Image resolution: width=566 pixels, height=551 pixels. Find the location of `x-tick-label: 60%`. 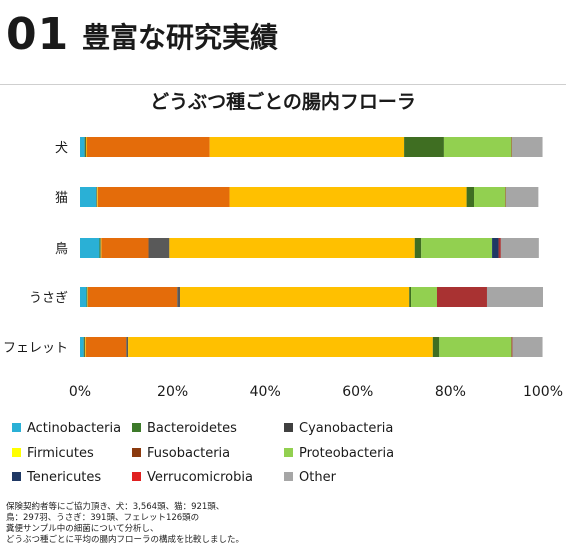

x-tick-label: 60% is located at coordinates (357, 392).